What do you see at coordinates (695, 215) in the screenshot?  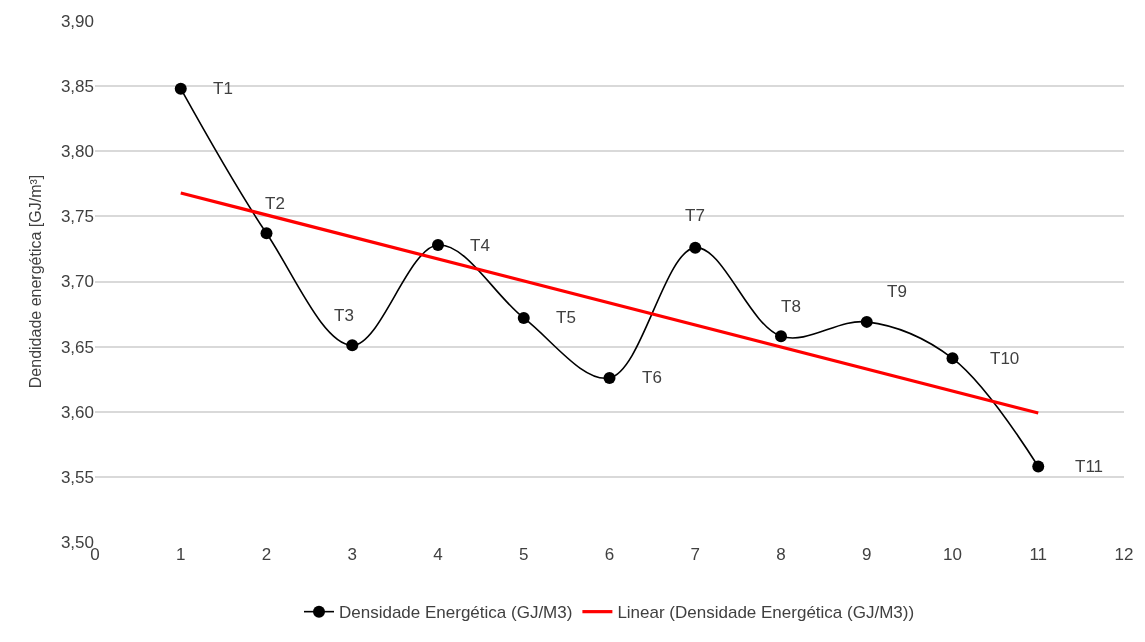 I see `annotation: T7` at bounding box center [695, 215].